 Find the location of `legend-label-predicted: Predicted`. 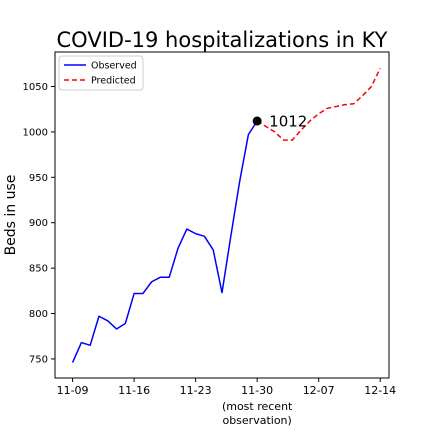

legend-label-predicted: Predicted is located at coordinates (113, 81).